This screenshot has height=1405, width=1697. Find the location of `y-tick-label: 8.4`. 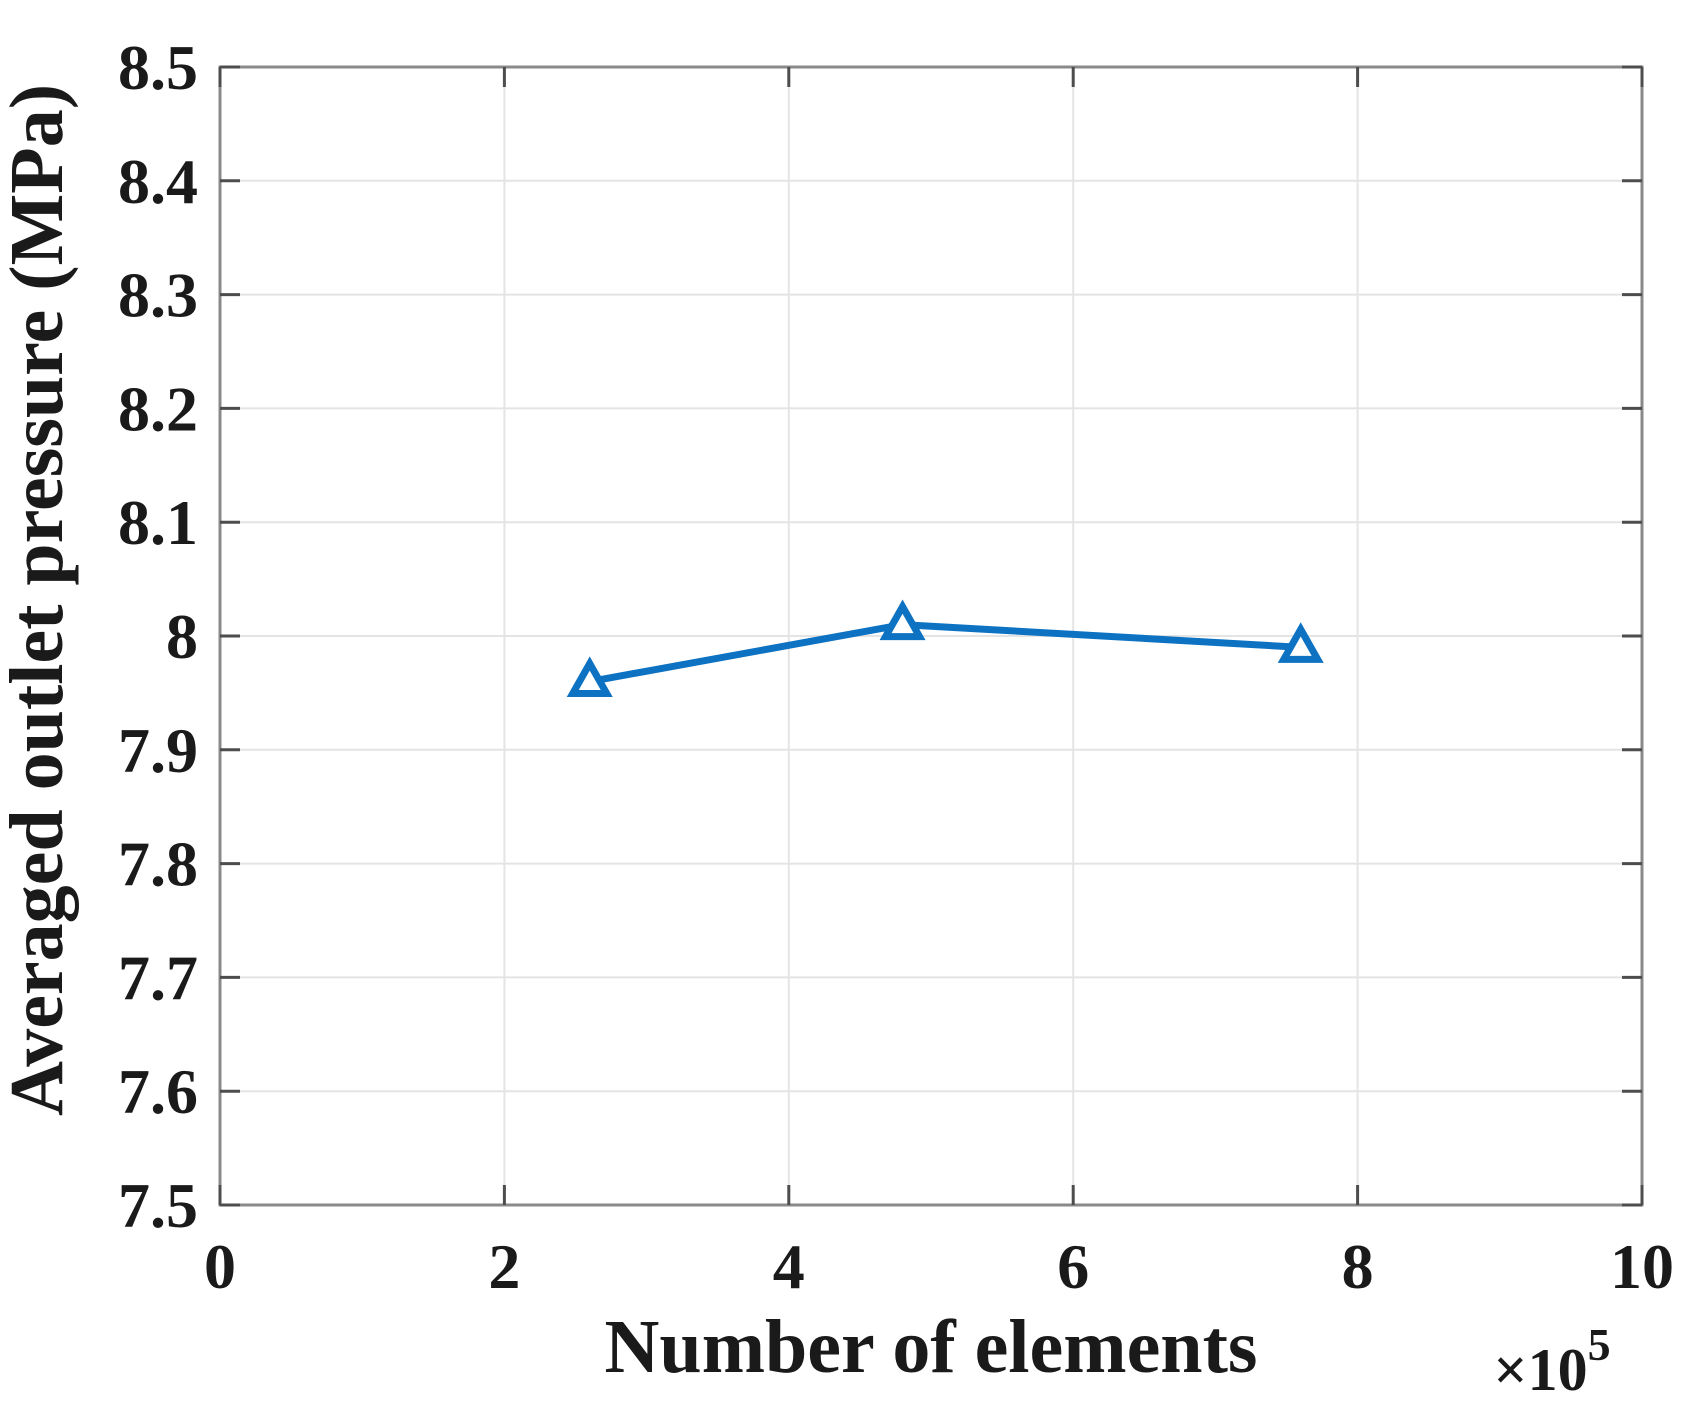

y-tick-label: 8.4 is located at coordinates (158, 181).